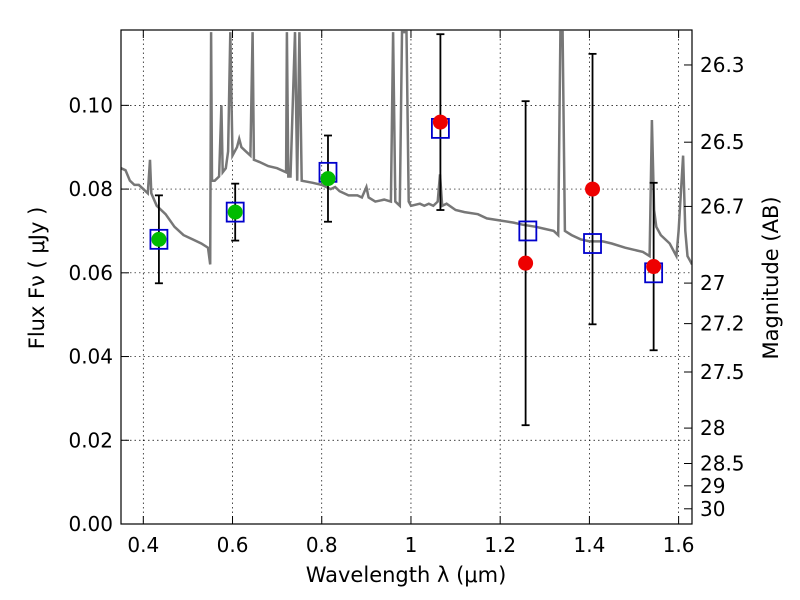 This screenshot has height=600, width=800. I want to click on x-tick-label: 0.4, so click(143, 545).